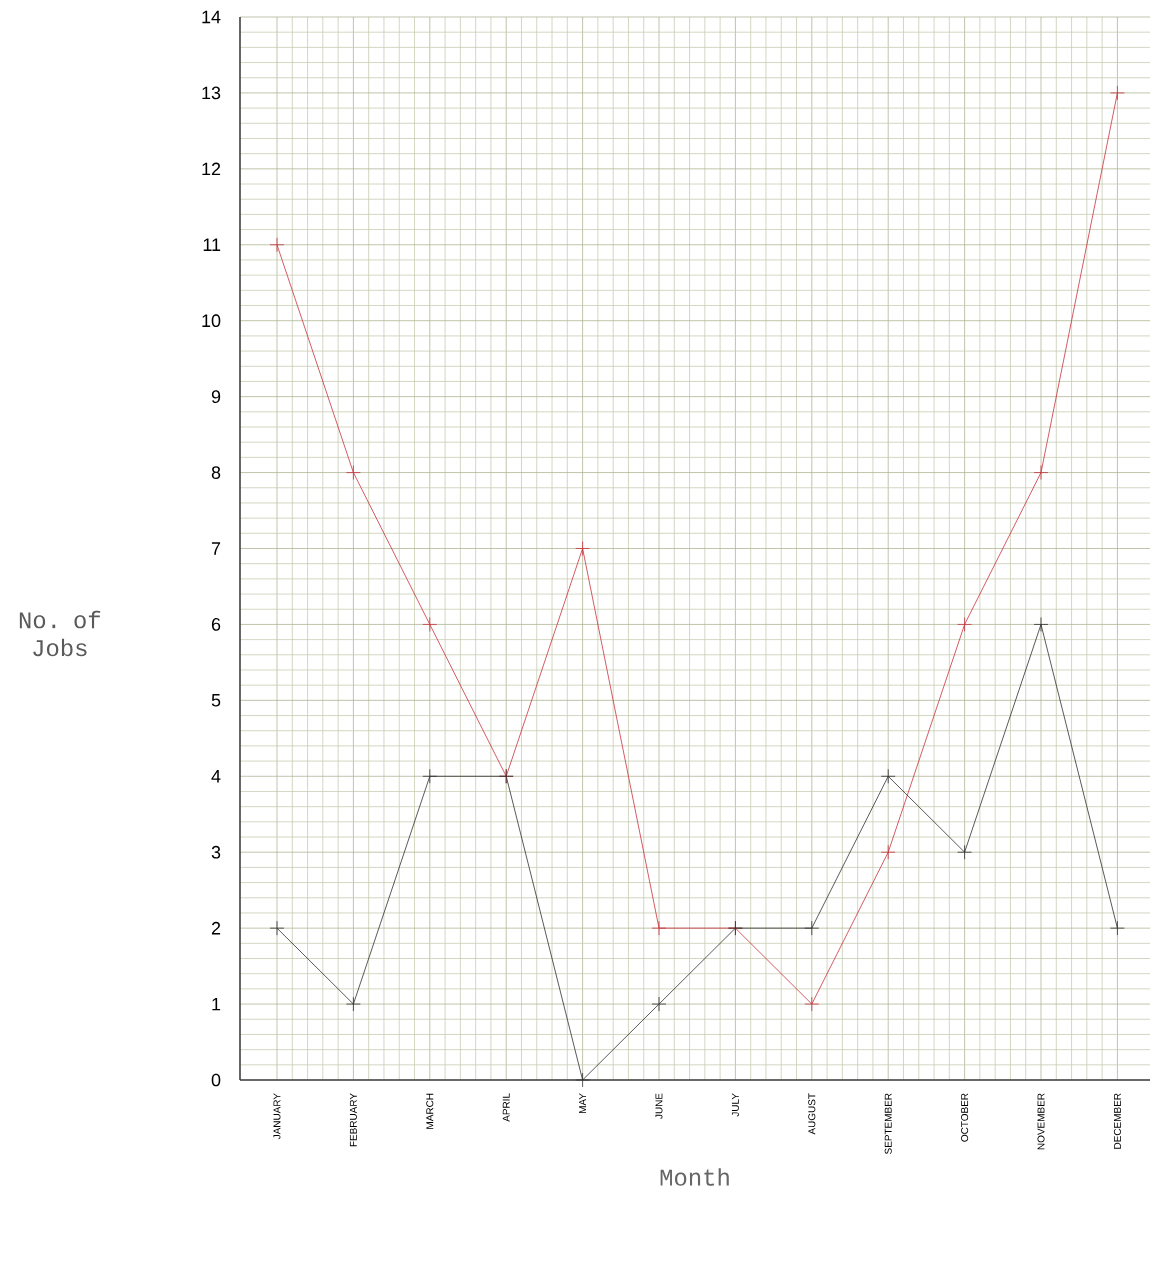 Image resolution: width=1152 pixels, height=1269 pixels. I want to click on y-tick-label: 6, so click(216, 624).